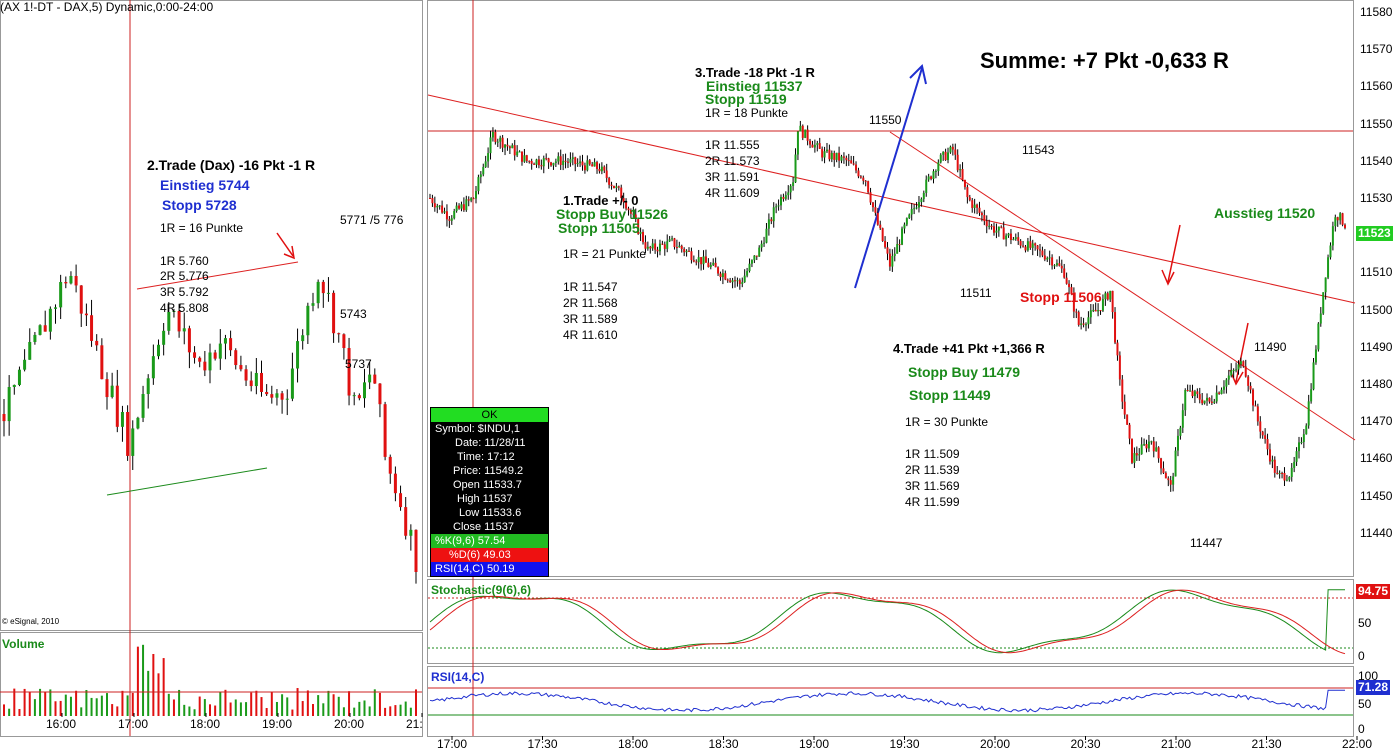 This screenshot has width=1395, height=752. What do you see at coordinates (1376, 458) in the screenshot?
I see `price-axis-label: 11460` at bounding box center [1376, 458].